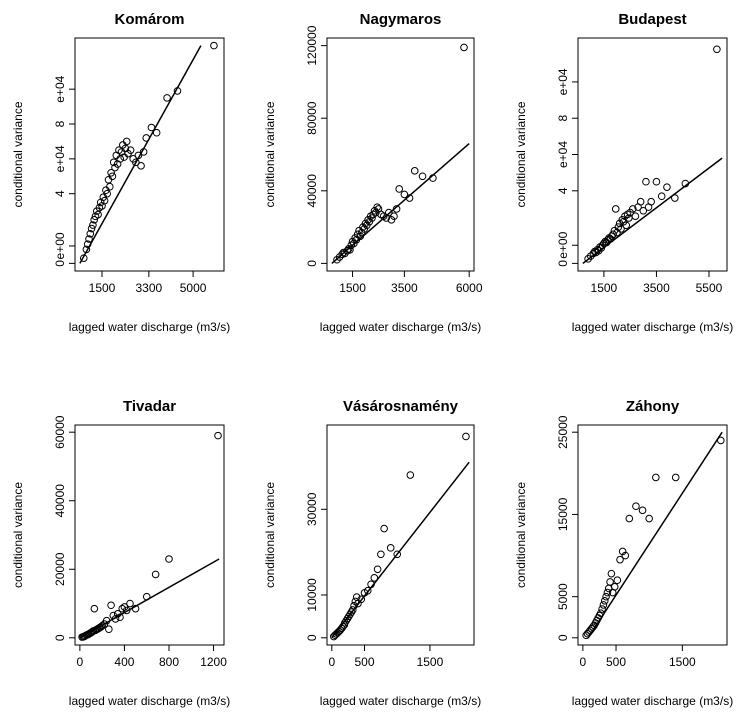 The height and width of the screenshot is (720, 751). What do you see at coordinates (401, 19) in the screenshot?
I see `chart-title: Nagymaros` at bounding box center [401, 19].